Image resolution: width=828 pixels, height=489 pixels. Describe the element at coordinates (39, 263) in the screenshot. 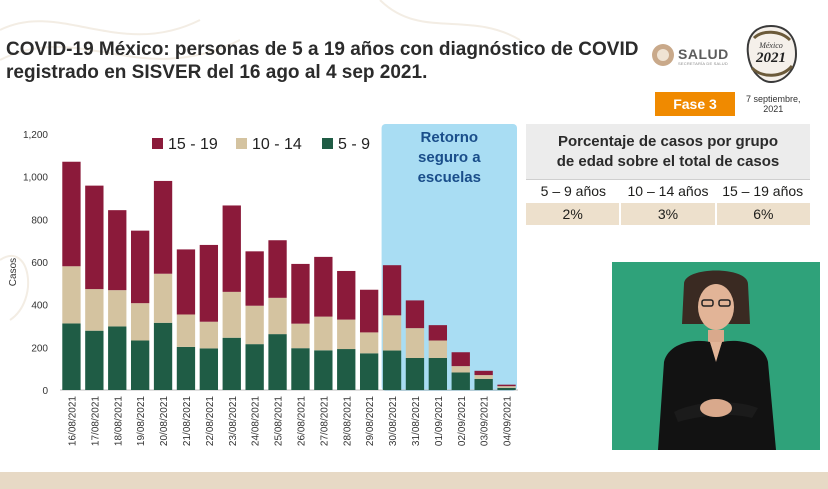

I see `y-tick-label: 600` at that location.